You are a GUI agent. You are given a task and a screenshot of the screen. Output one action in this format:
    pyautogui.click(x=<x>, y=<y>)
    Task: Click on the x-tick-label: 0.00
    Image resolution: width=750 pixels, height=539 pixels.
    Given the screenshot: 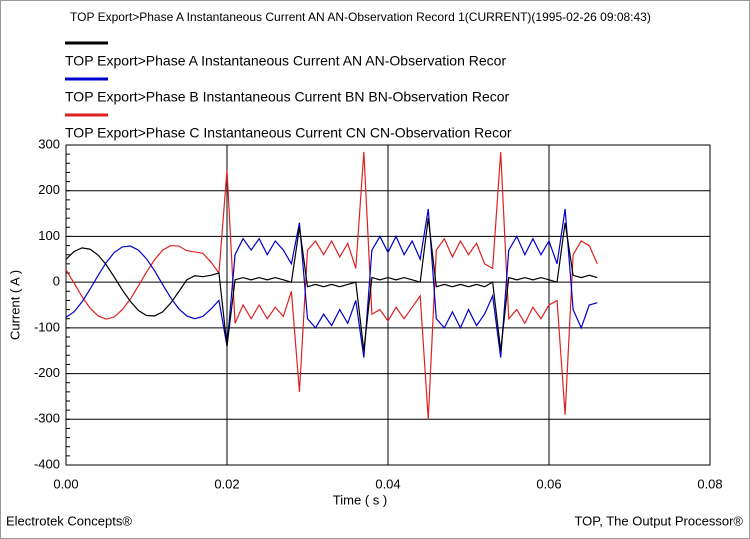 What is the action you would take?
    pyautogui.click(x=65, y=483)
    